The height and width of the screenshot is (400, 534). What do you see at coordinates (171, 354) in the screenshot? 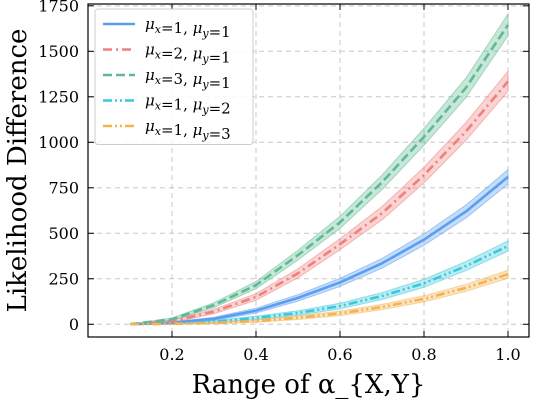
I see `x-tick-label: 0.2` at bounding box center [171, 354].